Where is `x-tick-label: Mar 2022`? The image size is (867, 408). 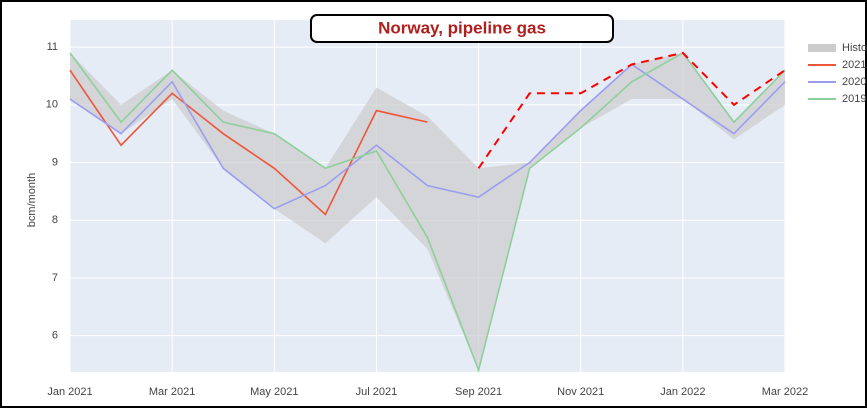 x-tick-label: Mar 2022 is located at coordinates (785, 392).